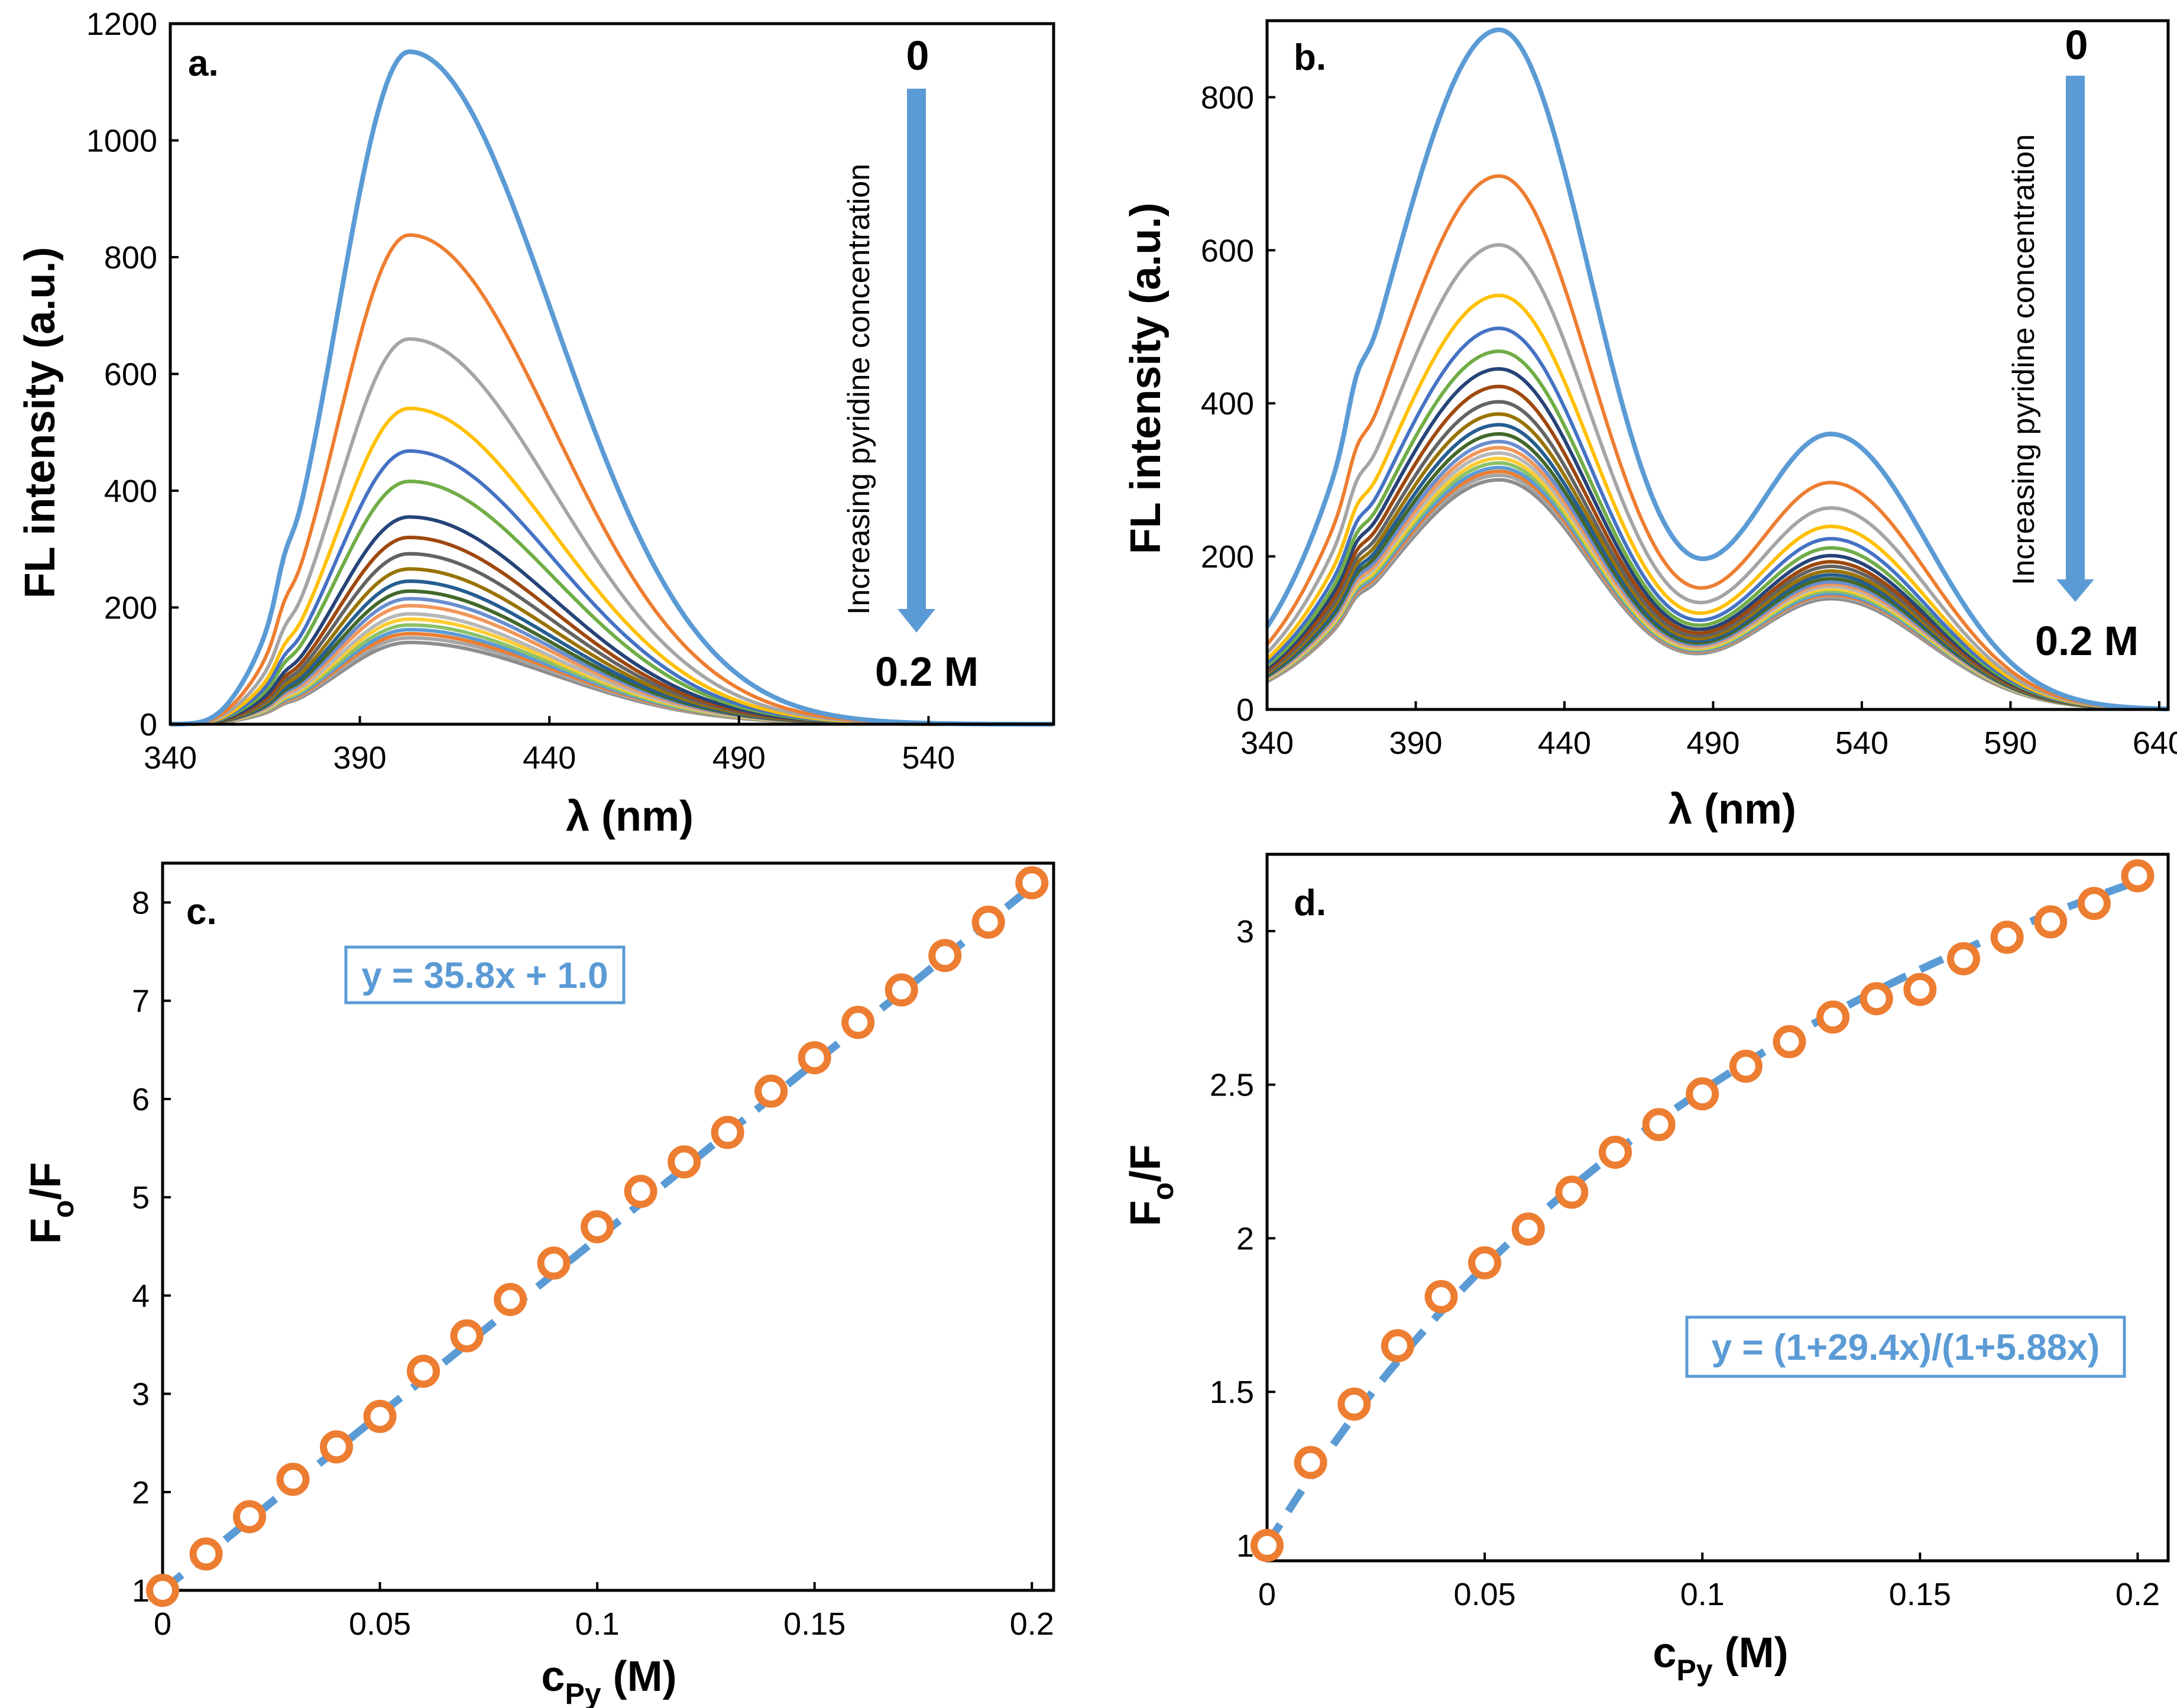 The width and height of the screenshot is (2177, 1708). Describe the element at coordinates (583, 1693) in the screenshot. I see `panel-c-x-label-sub: Py` at that location.